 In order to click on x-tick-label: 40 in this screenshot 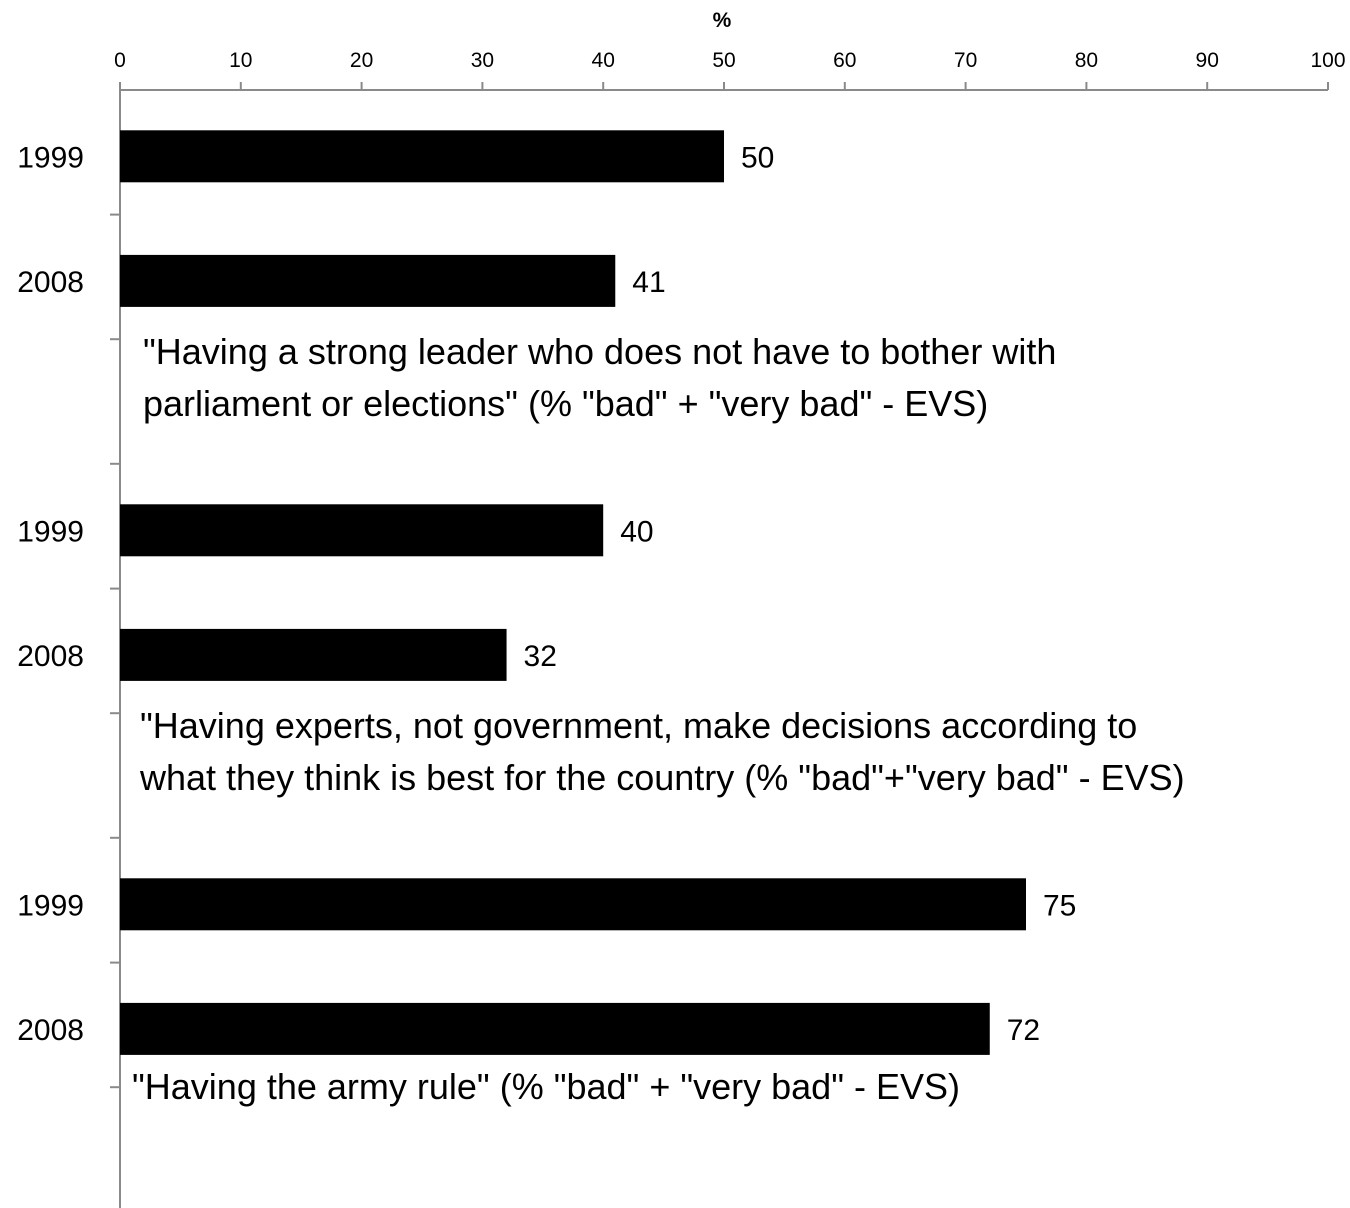, I will do `click(603, 60)`.